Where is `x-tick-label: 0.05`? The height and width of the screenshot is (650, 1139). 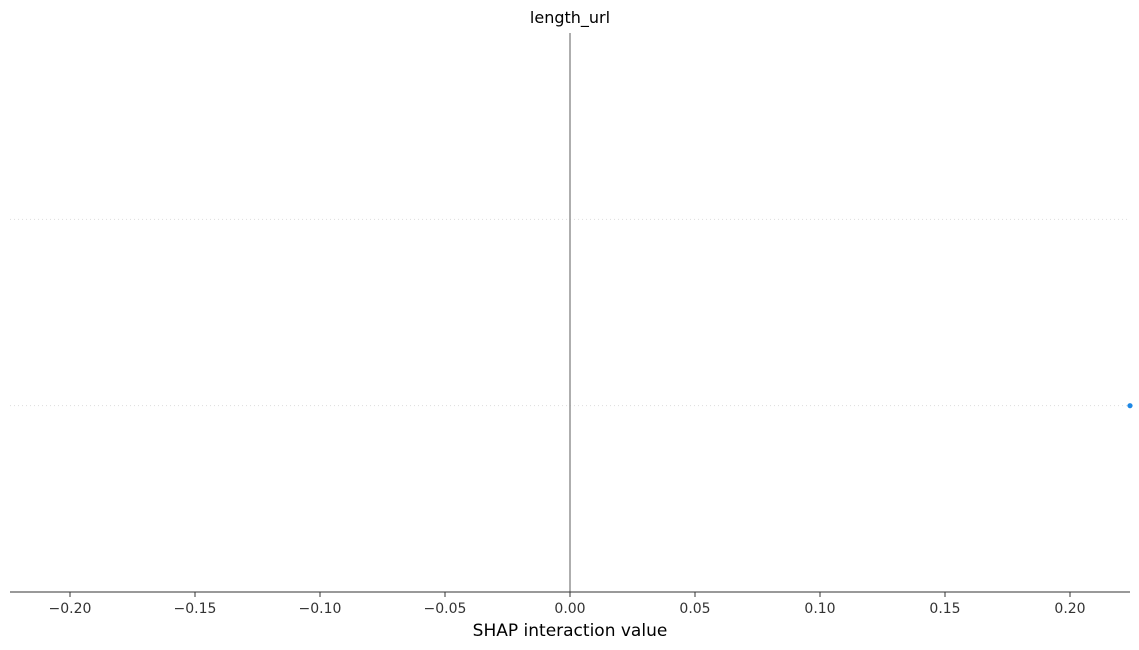 x-tick-label: 0.05 is located at coordinates (694, 609).